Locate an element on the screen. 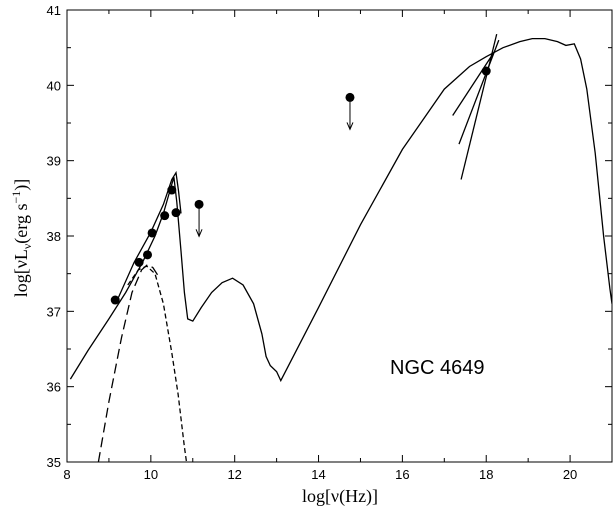 Image resolution: width=615 pixels, height=508 pixels. x-tick-label: 20 is located at coordinates (570, 474).